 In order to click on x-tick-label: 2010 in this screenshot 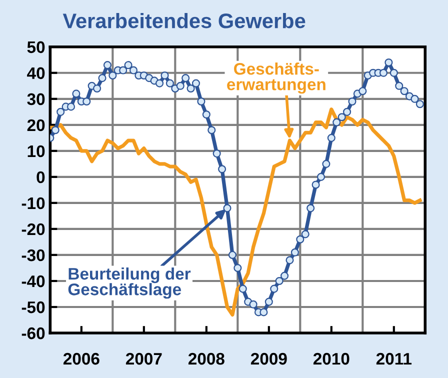, I will do `click(331, 358)`.